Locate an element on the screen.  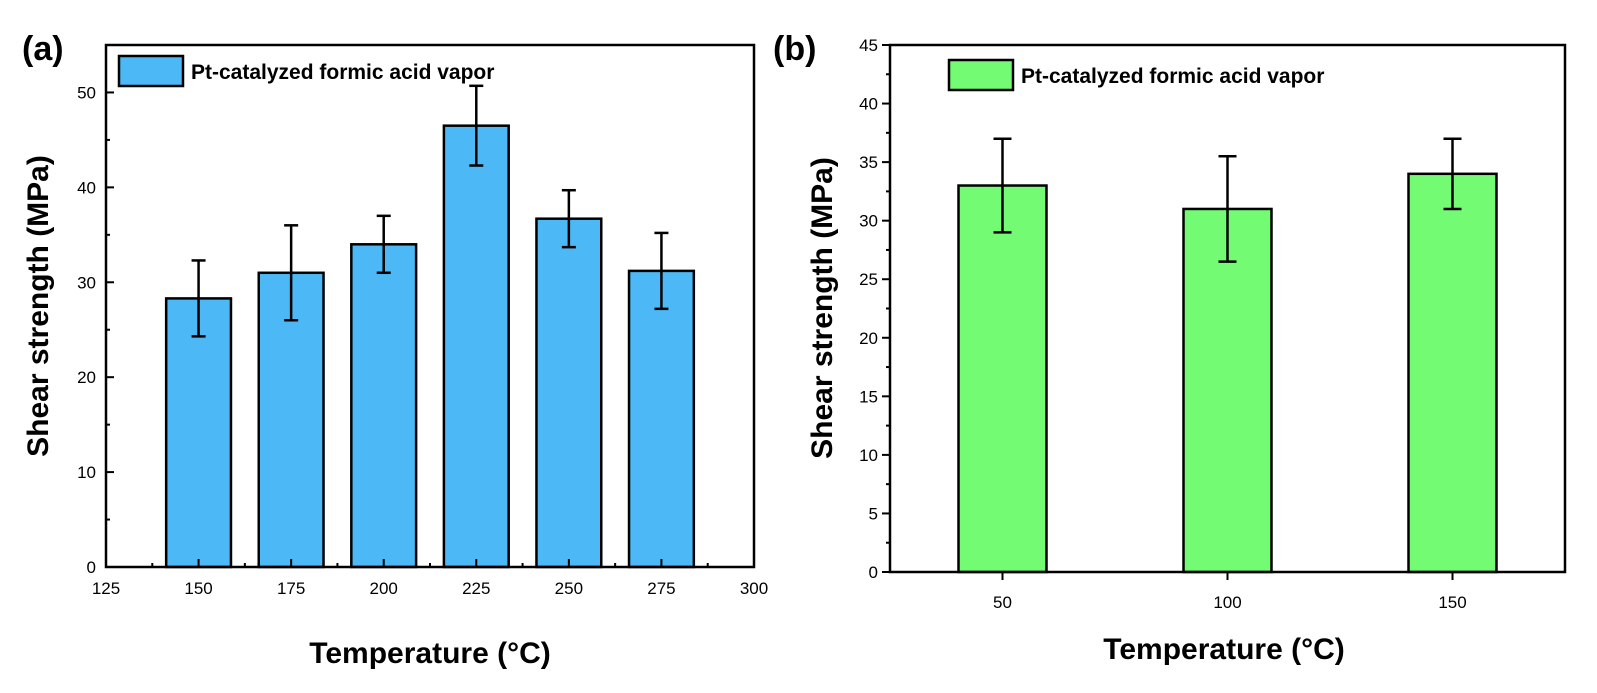
panel-b-label: (b) is located at coordinates (794, 49).